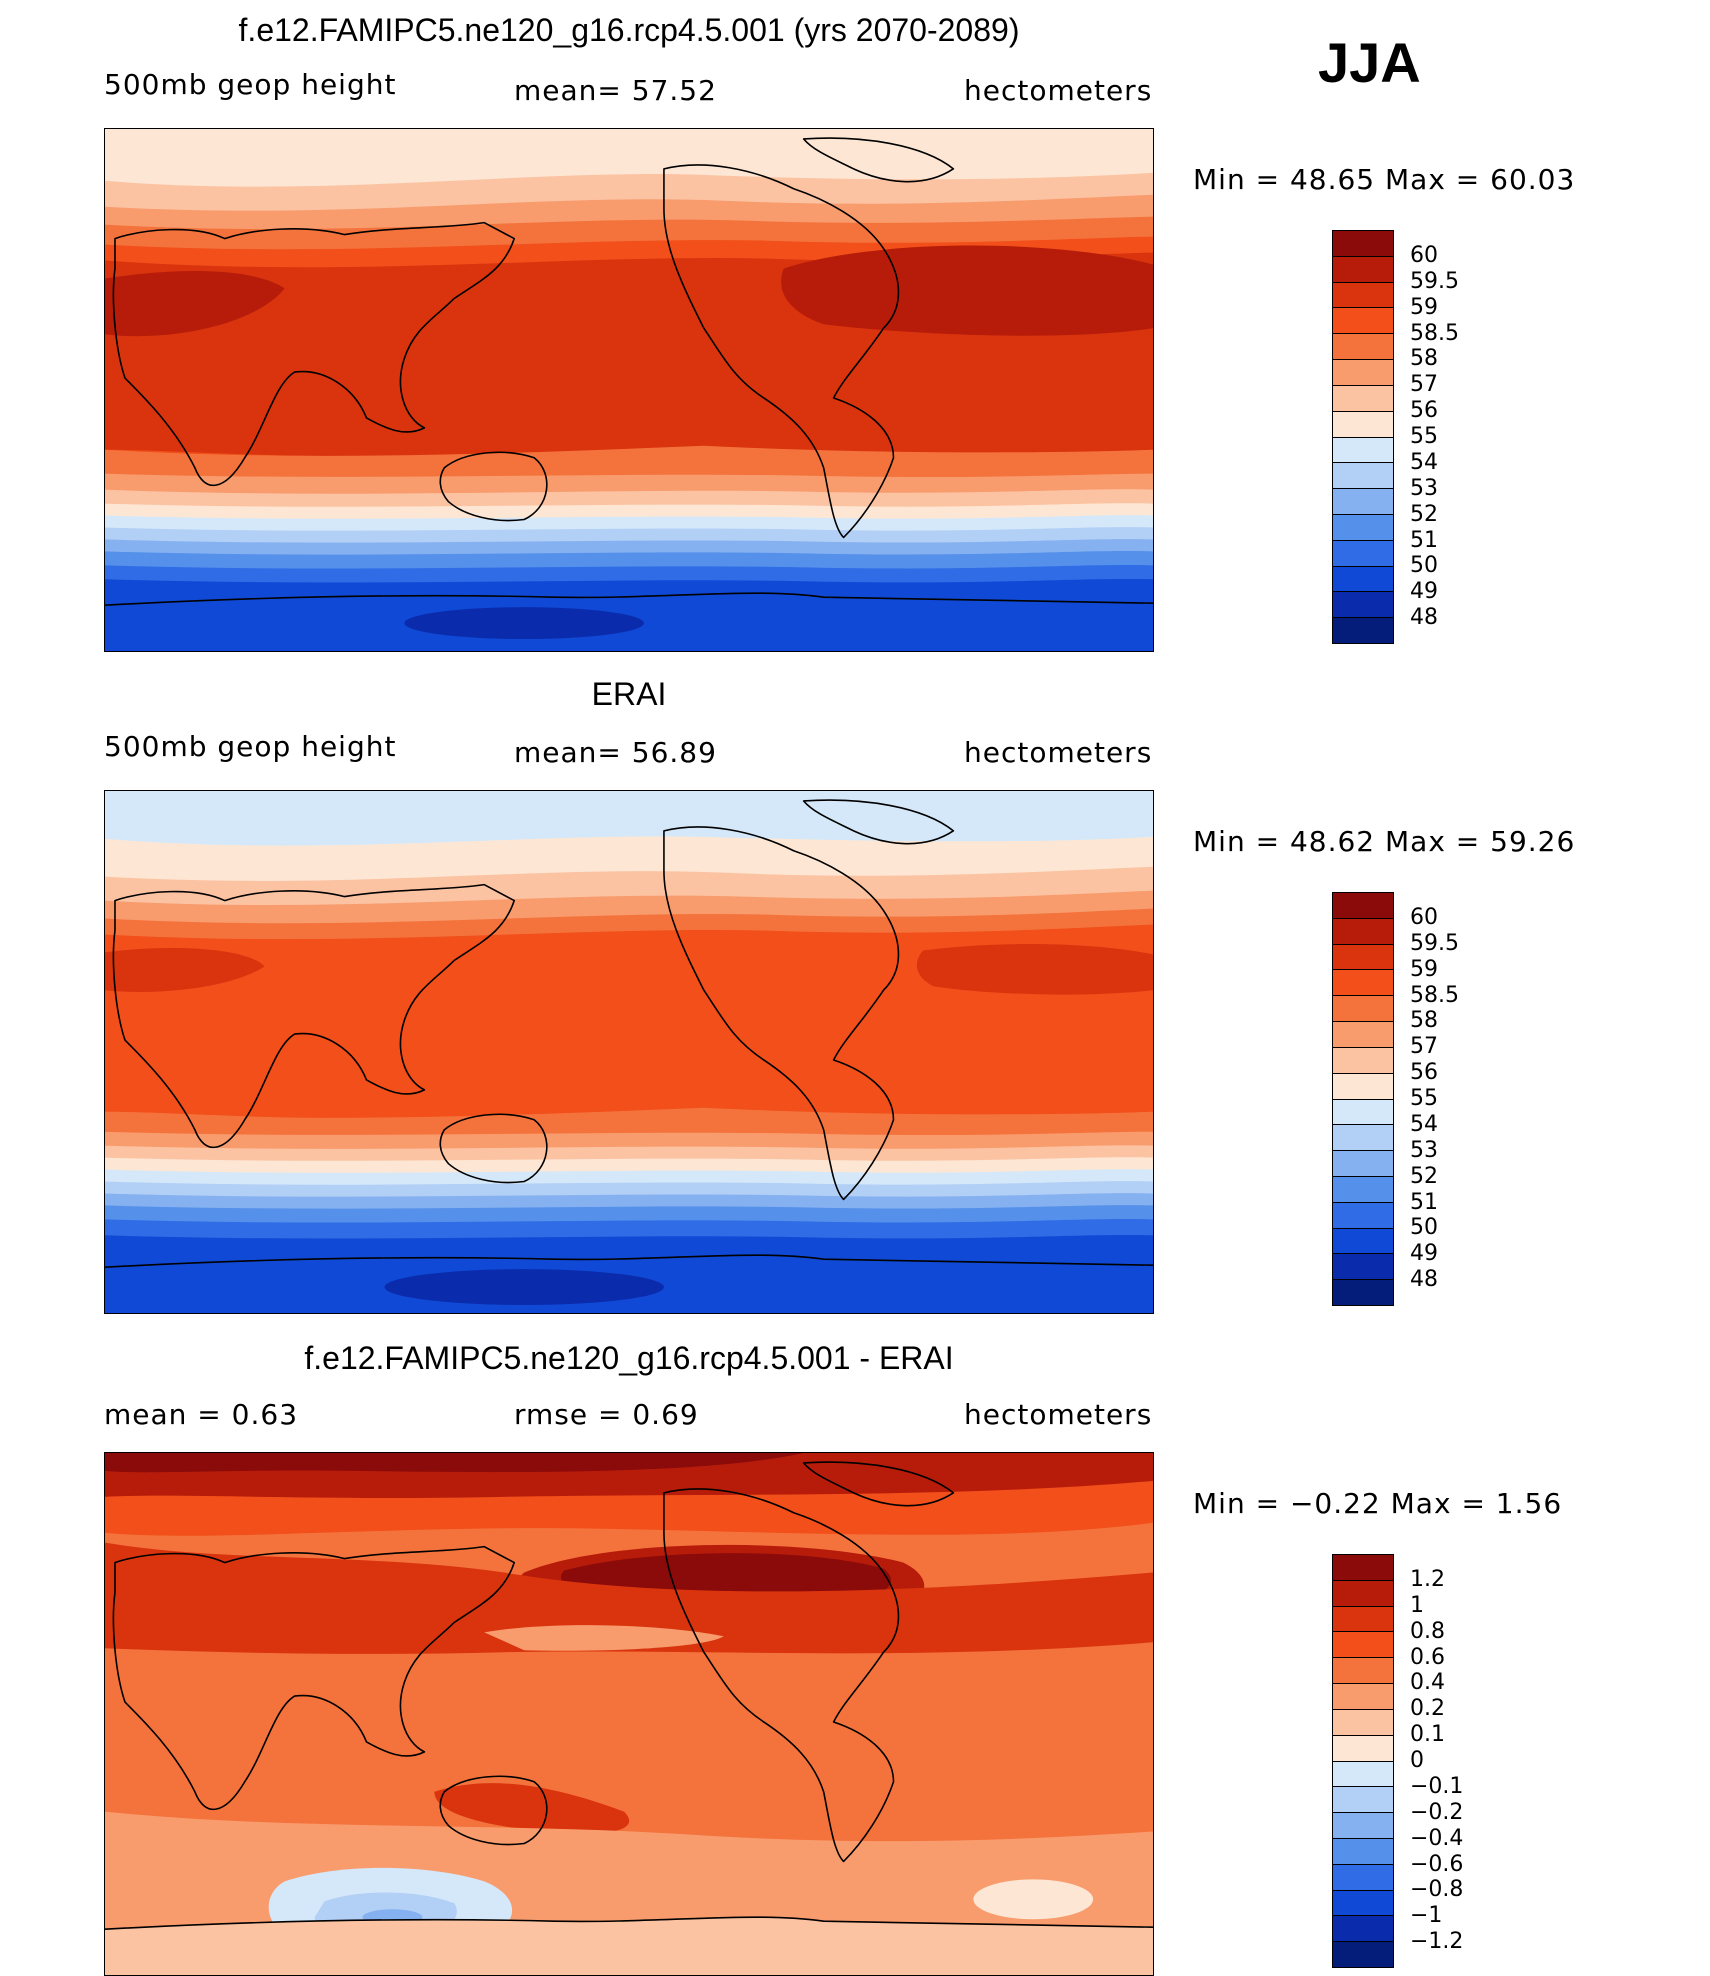 The image size is (1710, 1976). What do you see at coordinates (1427, 1631) in the screenshot?
I see `colorbar-tick-label: 0.8` at bounding box center [1427, 1631].